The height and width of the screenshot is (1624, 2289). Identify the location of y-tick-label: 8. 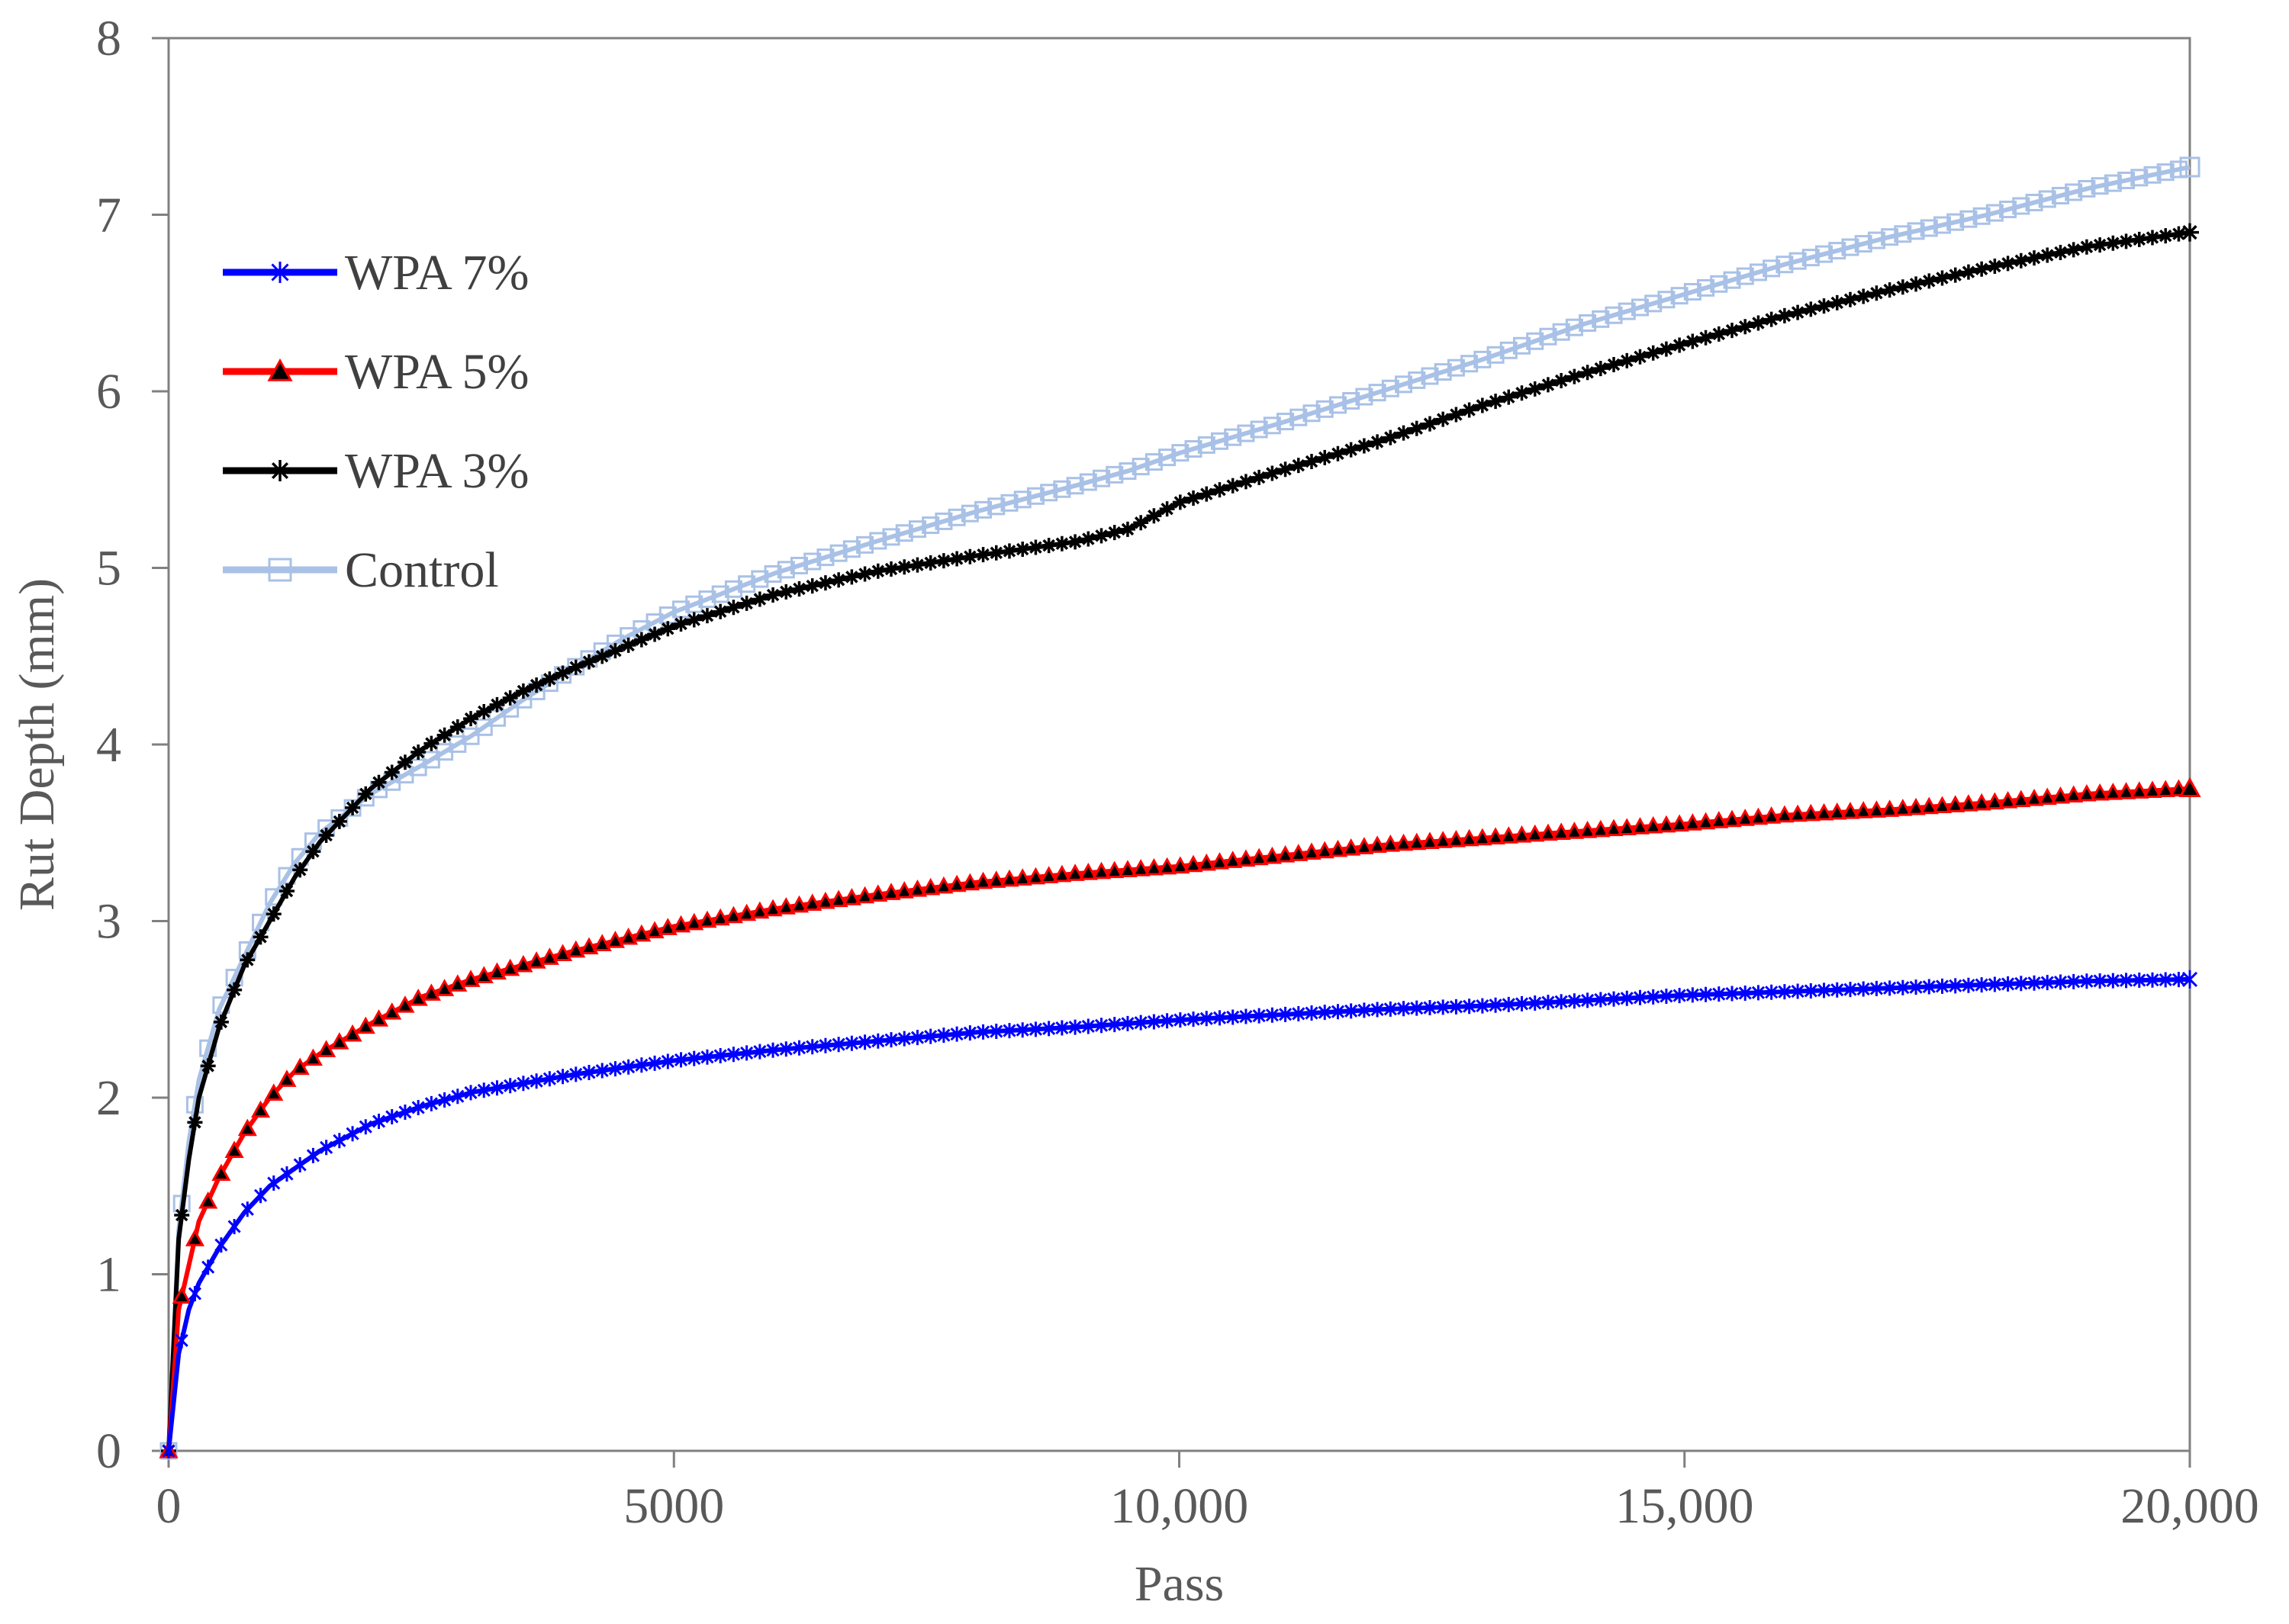
(109, 38).